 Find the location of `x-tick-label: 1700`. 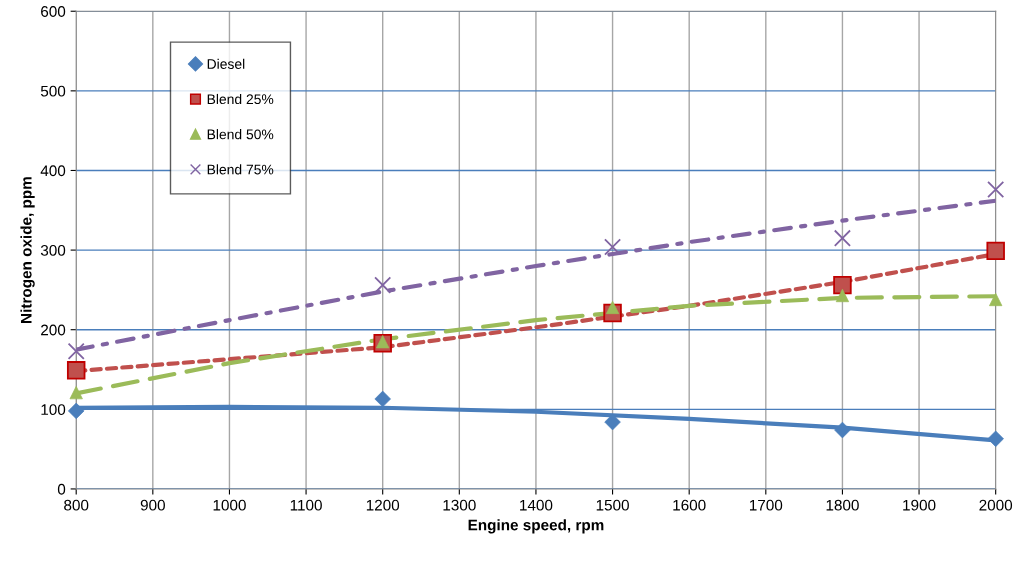

x-tick-label: 1700 is located at coordinates (766, 505).